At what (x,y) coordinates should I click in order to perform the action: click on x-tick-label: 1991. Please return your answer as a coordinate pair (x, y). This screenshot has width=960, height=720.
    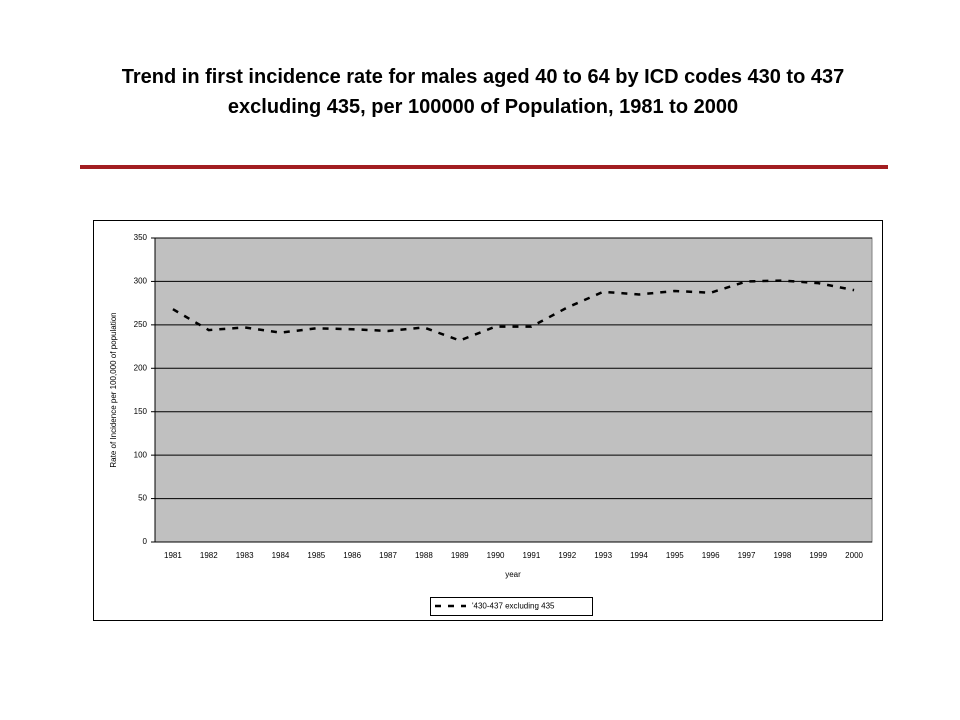
    Looking at the image, I should click on (532, 555).